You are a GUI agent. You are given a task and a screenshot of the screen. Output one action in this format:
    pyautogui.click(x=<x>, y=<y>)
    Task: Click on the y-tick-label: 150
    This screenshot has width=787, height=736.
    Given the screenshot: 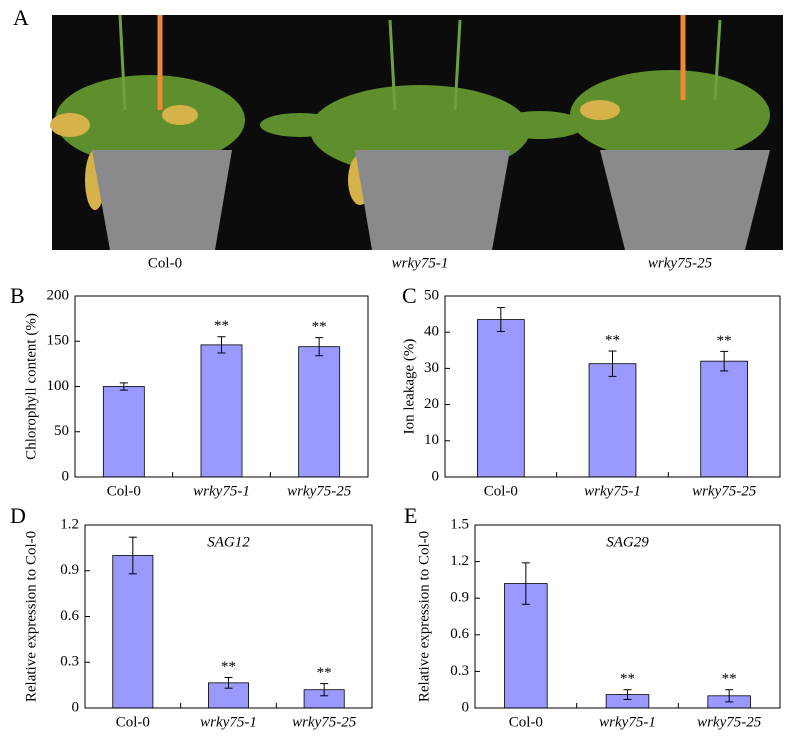 What is the action you would take?
    pyautogui.click(x=58, y=341)
    